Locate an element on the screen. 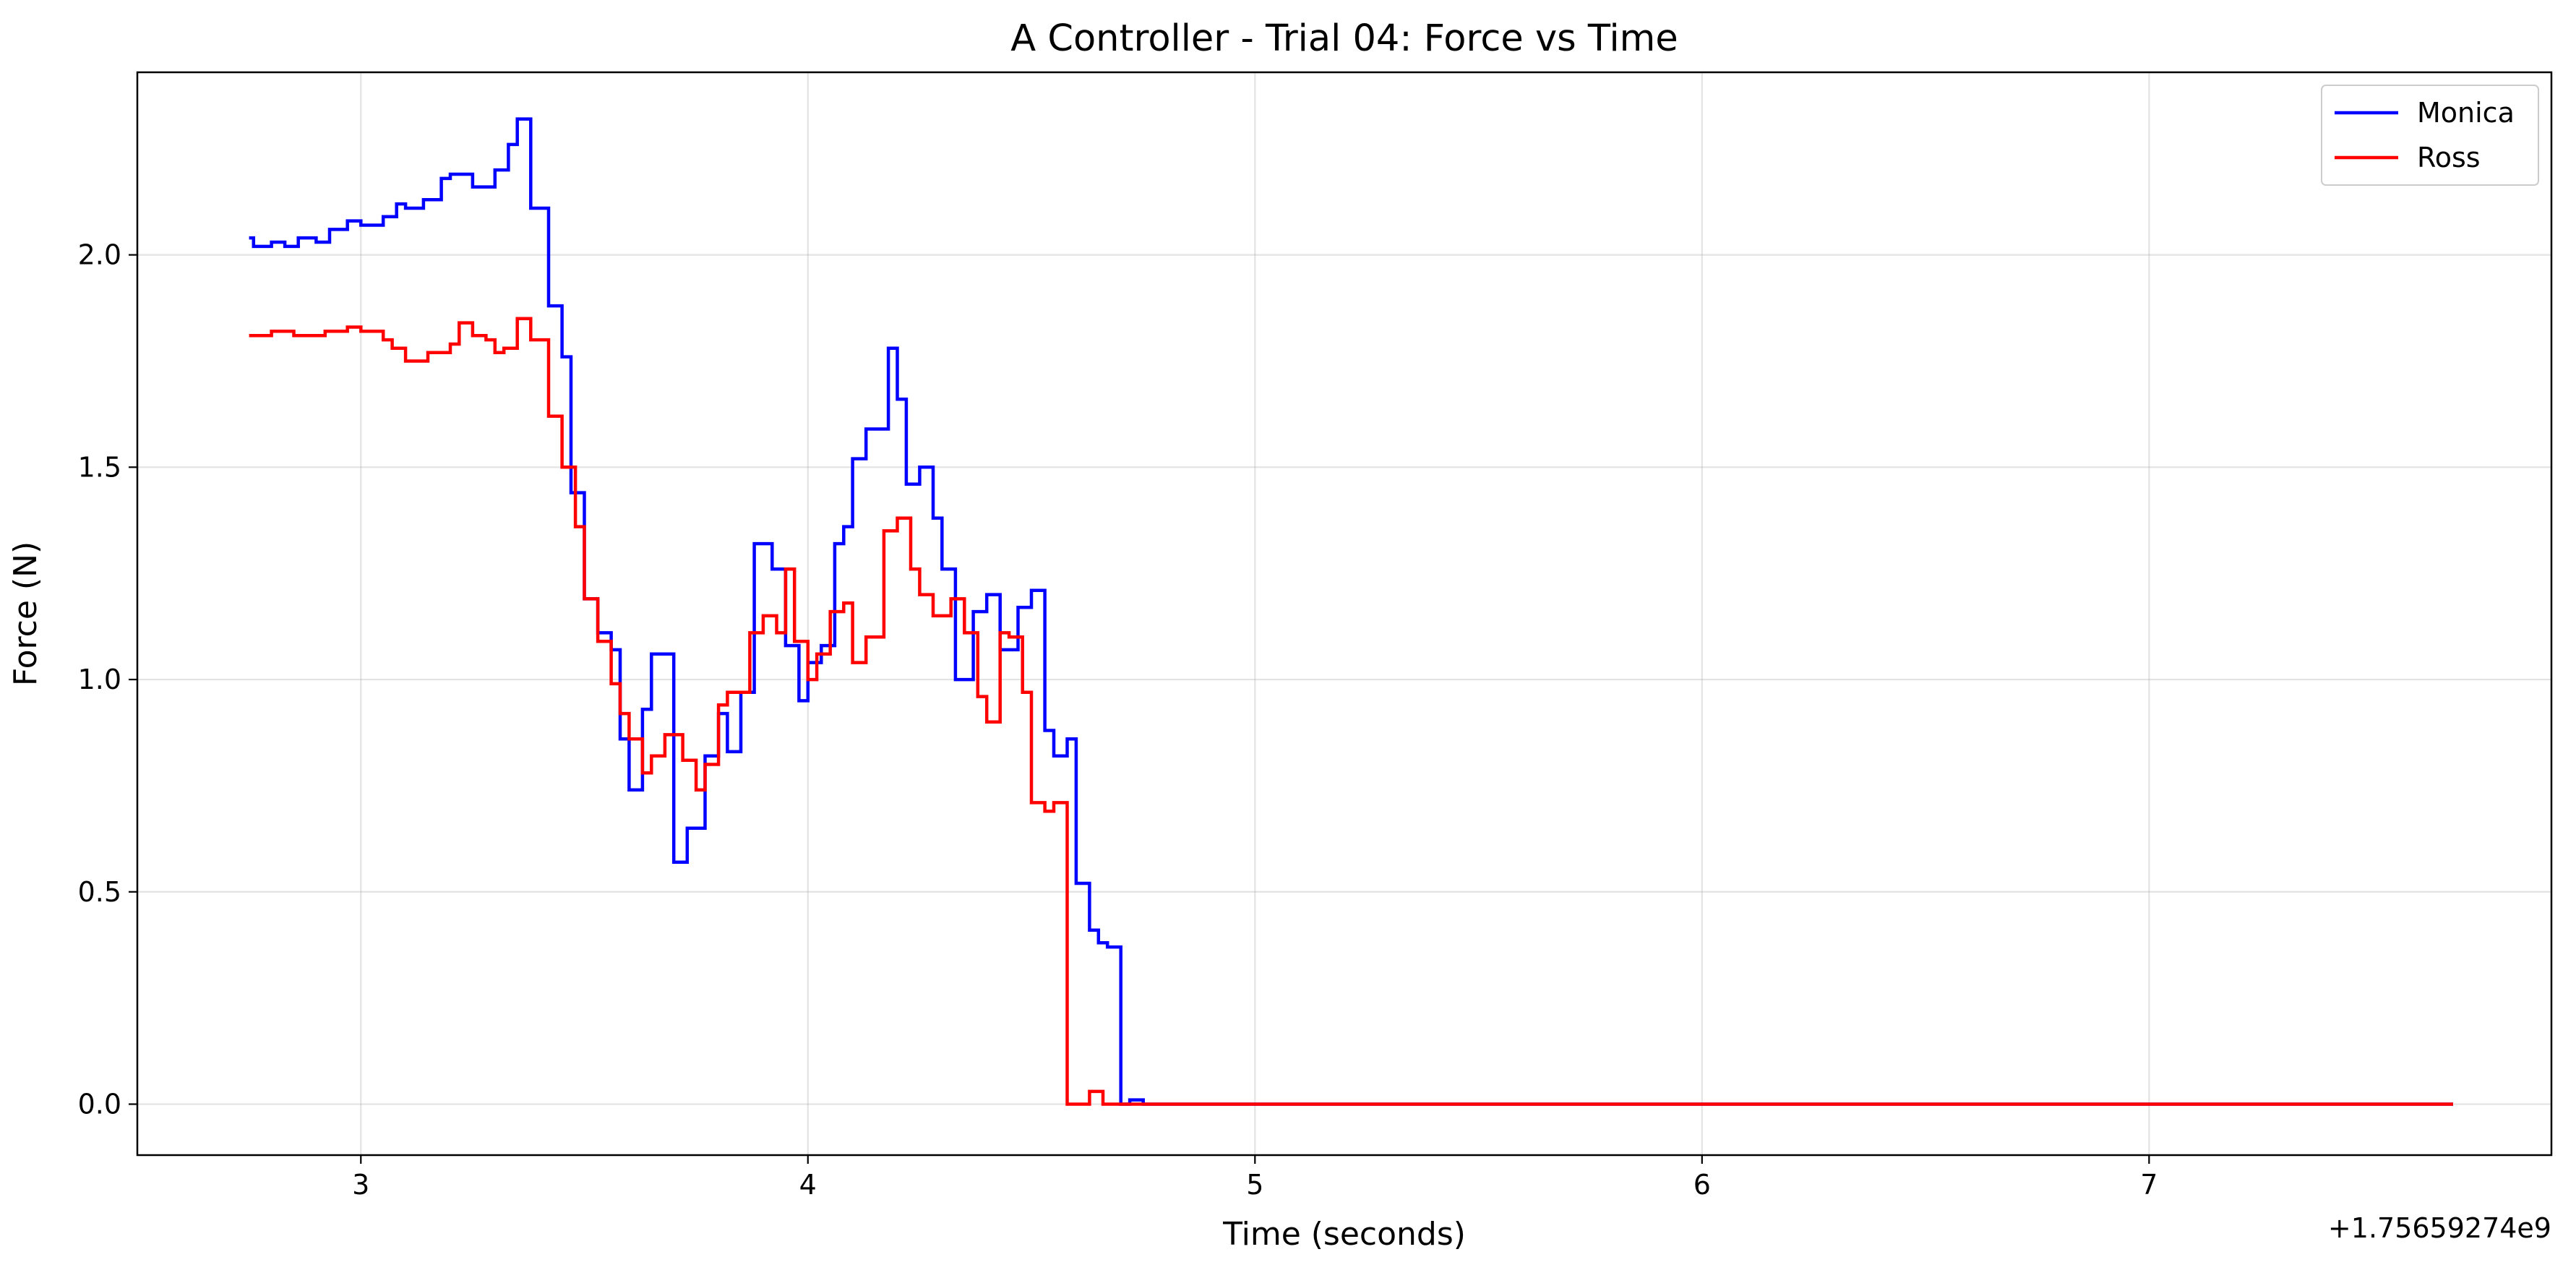 The width and height of the screenshot is (2576, 1278). legend: Monica Ross is located at coordinates (2430, 135).